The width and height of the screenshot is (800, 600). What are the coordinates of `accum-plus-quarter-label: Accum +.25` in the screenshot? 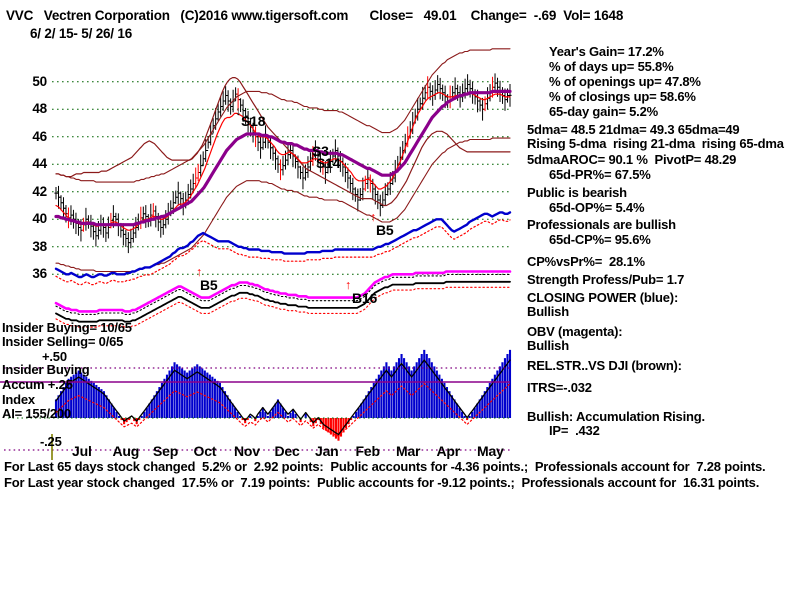 It's located at (37, 384).